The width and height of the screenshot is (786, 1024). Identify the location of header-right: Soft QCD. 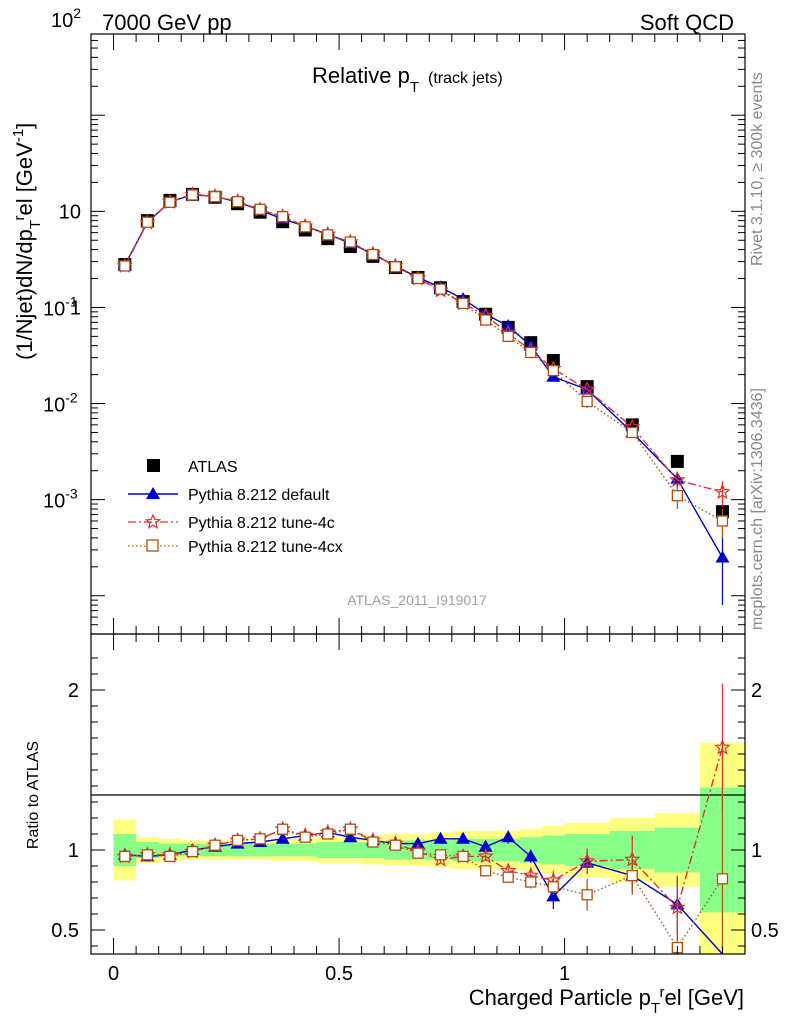
(687, 22).